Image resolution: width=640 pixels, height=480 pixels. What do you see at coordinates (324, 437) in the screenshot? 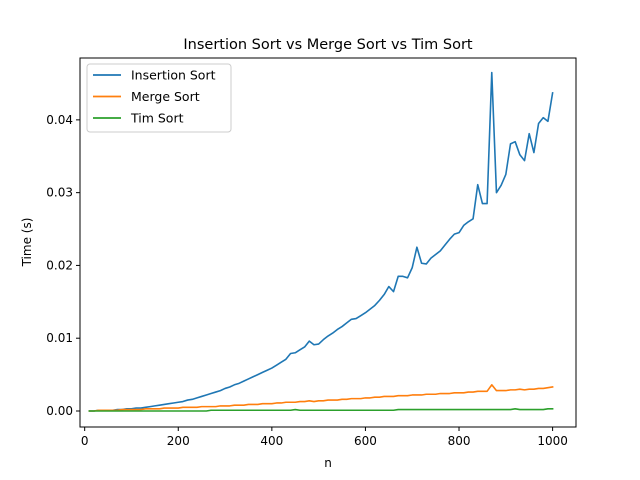
I see `x-axis: 0 200 400 600 800 1000` at bounding box center [324, 437].